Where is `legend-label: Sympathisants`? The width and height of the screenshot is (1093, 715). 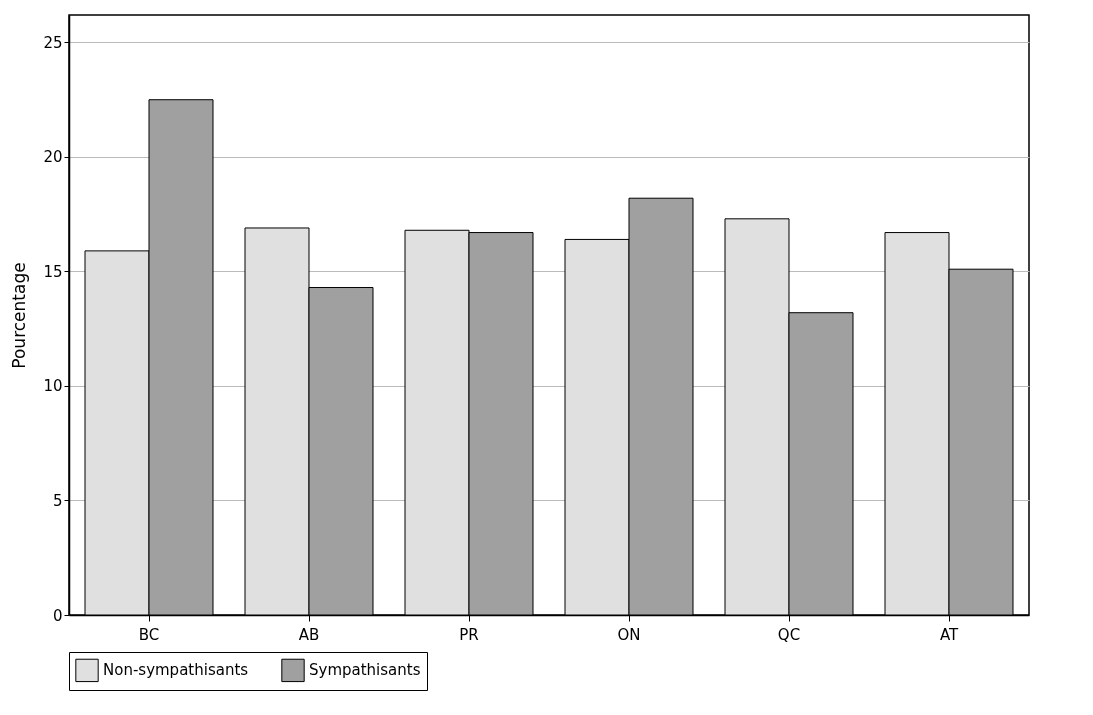 legend-label: Sympathisants is located at coordinates (365, 670).